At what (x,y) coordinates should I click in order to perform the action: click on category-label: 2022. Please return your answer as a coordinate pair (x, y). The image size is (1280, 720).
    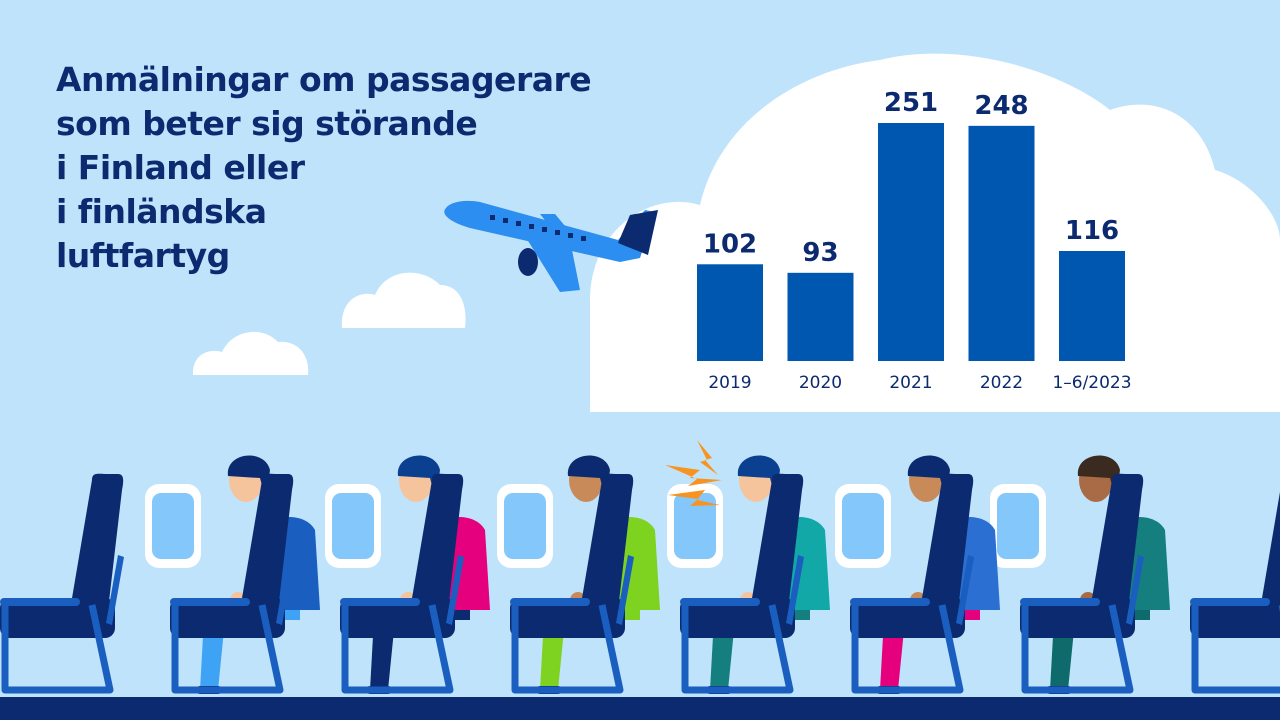
    Looking at the image, I should click on (1001, 383).